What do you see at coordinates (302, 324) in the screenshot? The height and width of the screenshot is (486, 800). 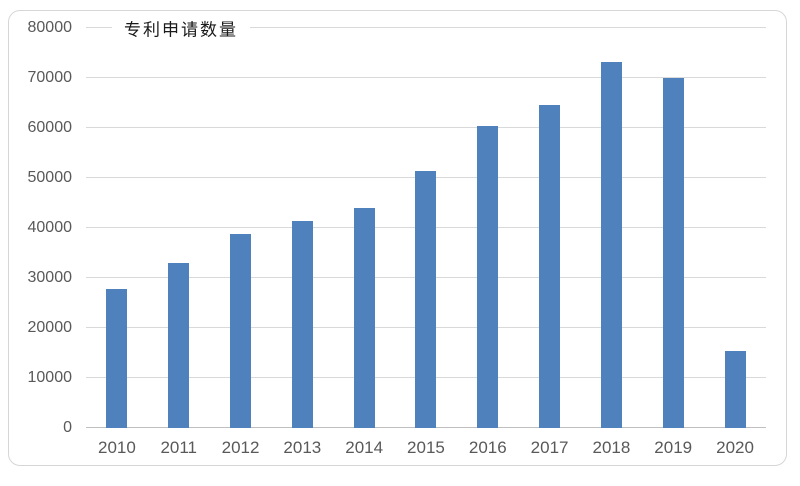 I see `bar-2013` at bounding box center [302, 324].